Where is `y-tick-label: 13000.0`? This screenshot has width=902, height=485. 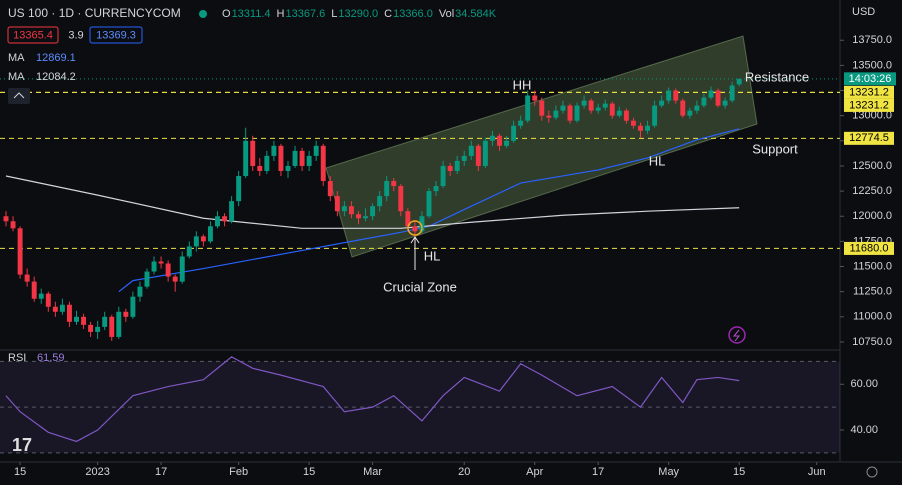 y-tick-label: 13000.0 is located at coordinates (872, 116).